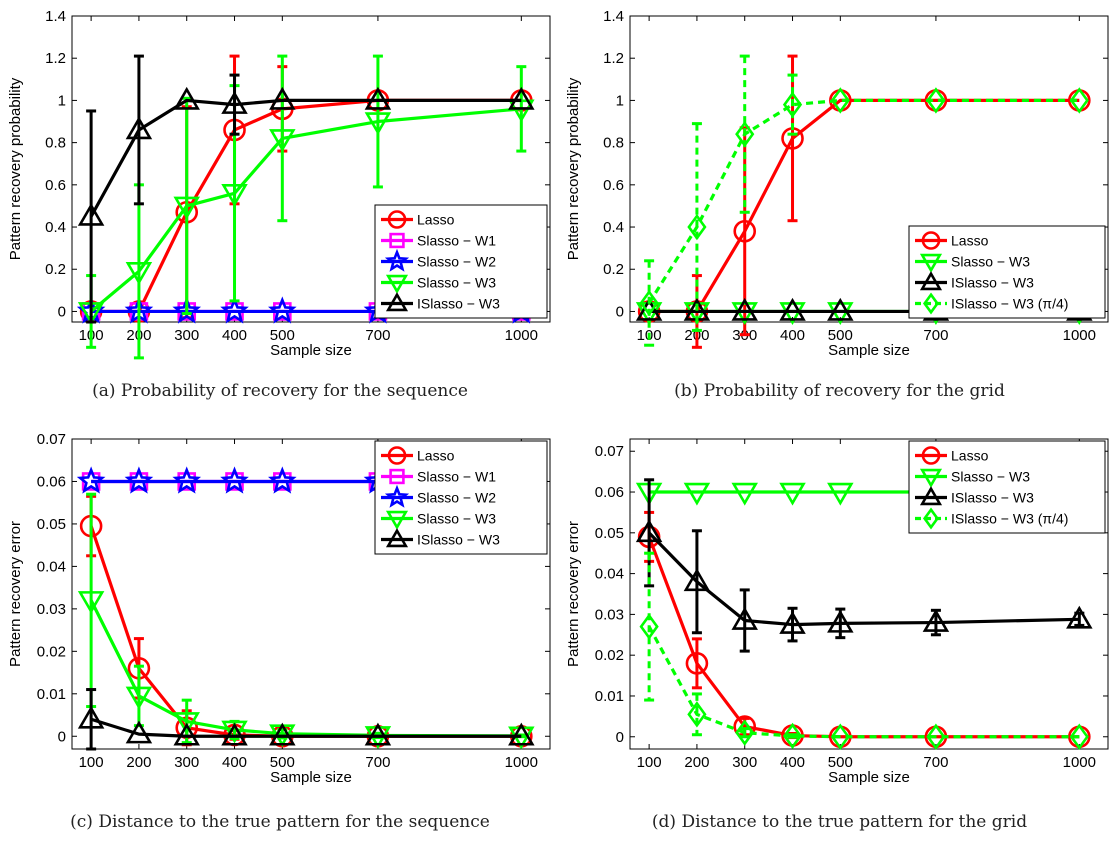 The width and height of the screenshot is (1119, 846). What do you see at coordinates (55, 269) in the screenshot?
I see `y-tick-label: 0.2` at bounding box center [55, 269].